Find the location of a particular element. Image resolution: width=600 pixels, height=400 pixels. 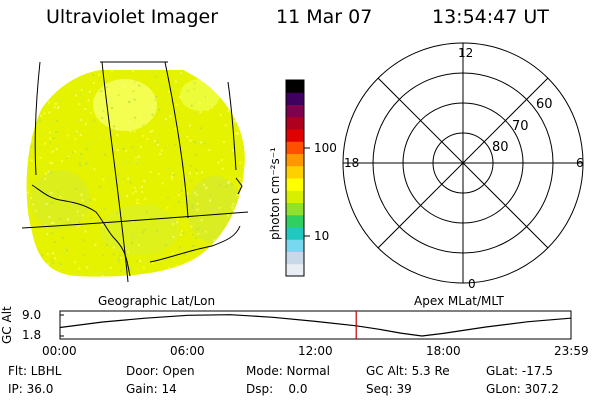

status-glat: GLat: -17.5 is located at coordinates (519, 371).